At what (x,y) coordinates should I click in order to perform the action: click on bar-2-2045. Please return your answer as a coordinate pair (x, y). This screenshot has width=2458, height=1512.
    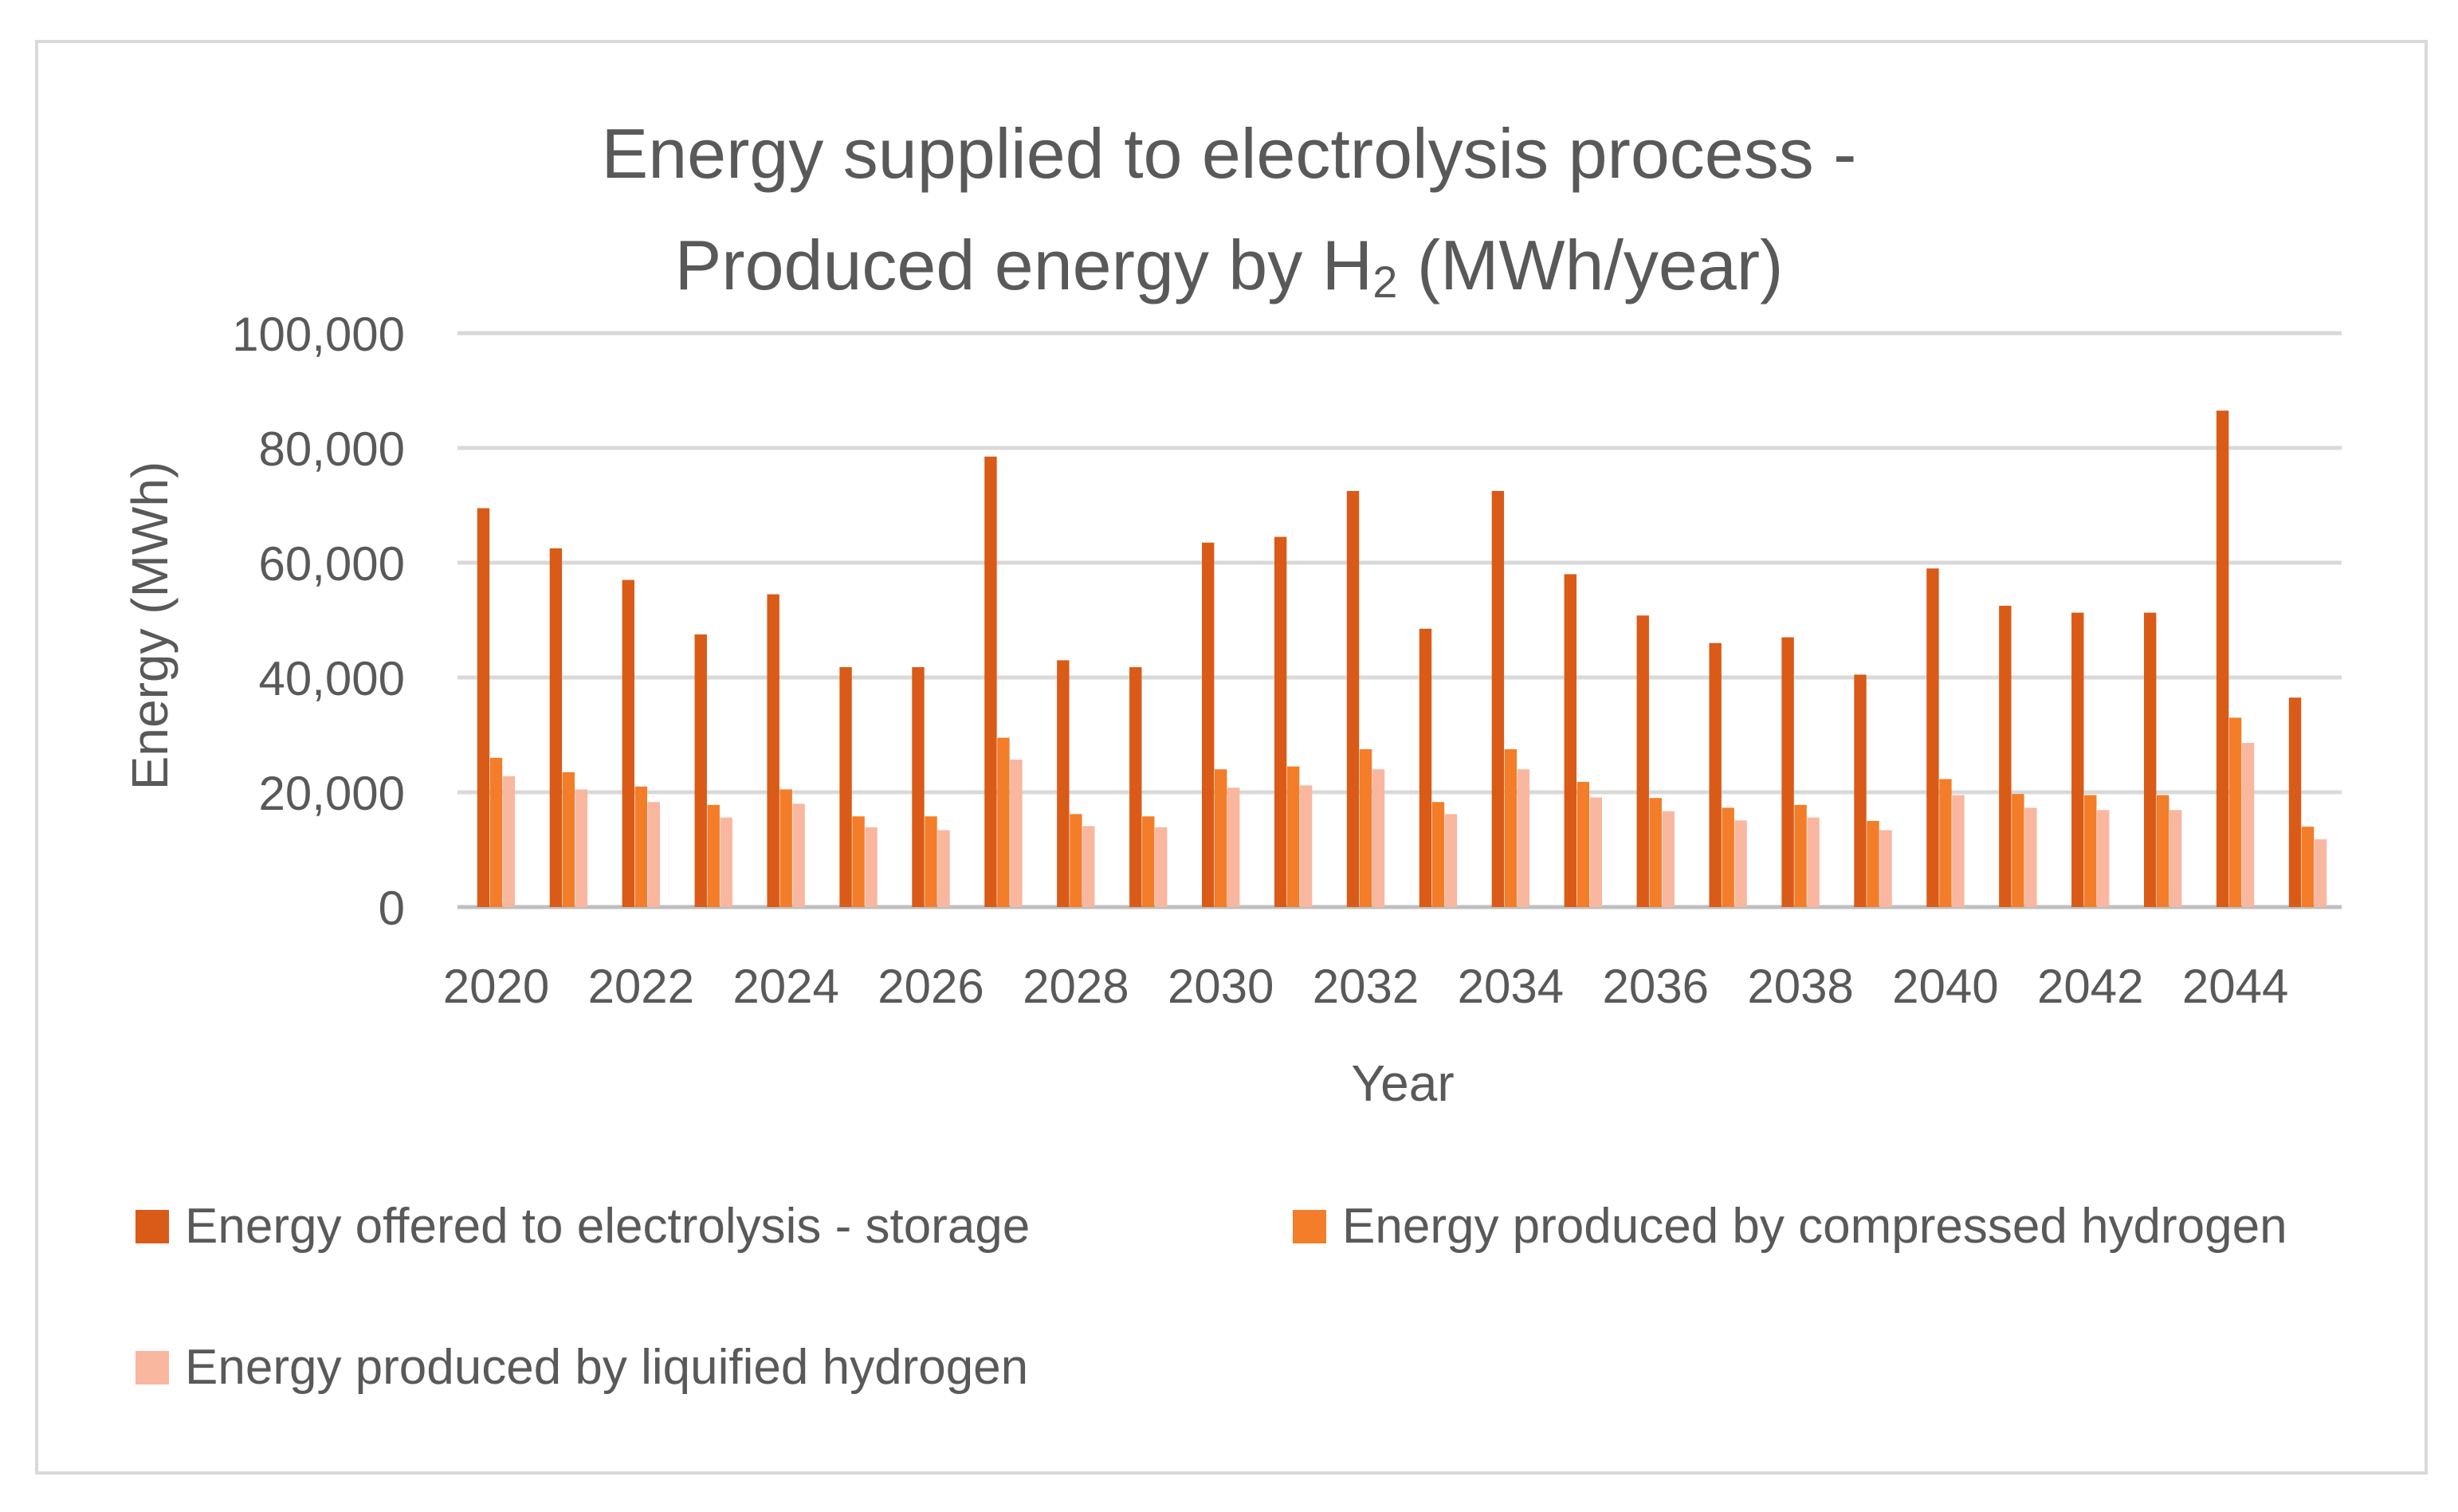
    Looking at the image, I should click on (2308, 867).